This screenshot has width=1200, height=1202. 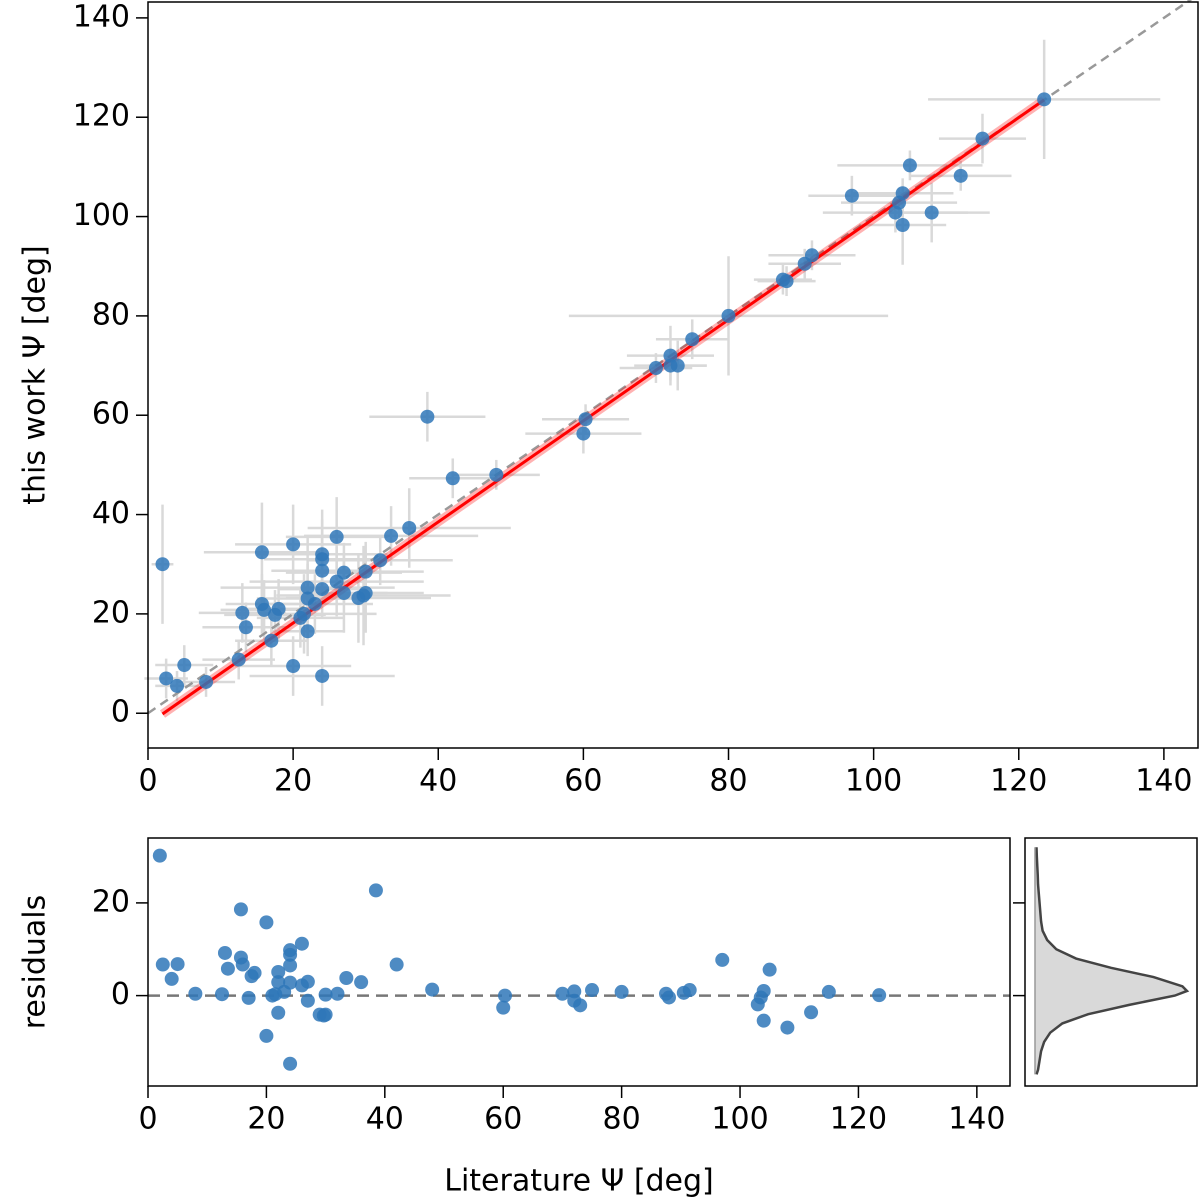 I want to click on y-tick-label: 140, so click(x=101, y=17).